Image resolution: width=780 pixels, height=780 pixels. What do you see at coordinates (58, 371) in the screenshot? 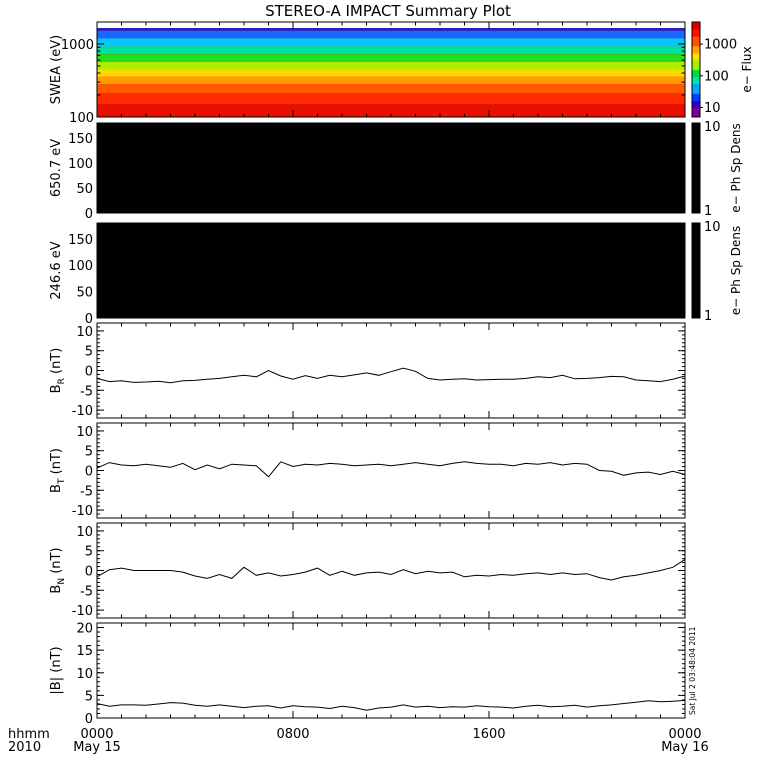
I see `y-axis-label: BR (nT)` at bounding box center [58, 371].